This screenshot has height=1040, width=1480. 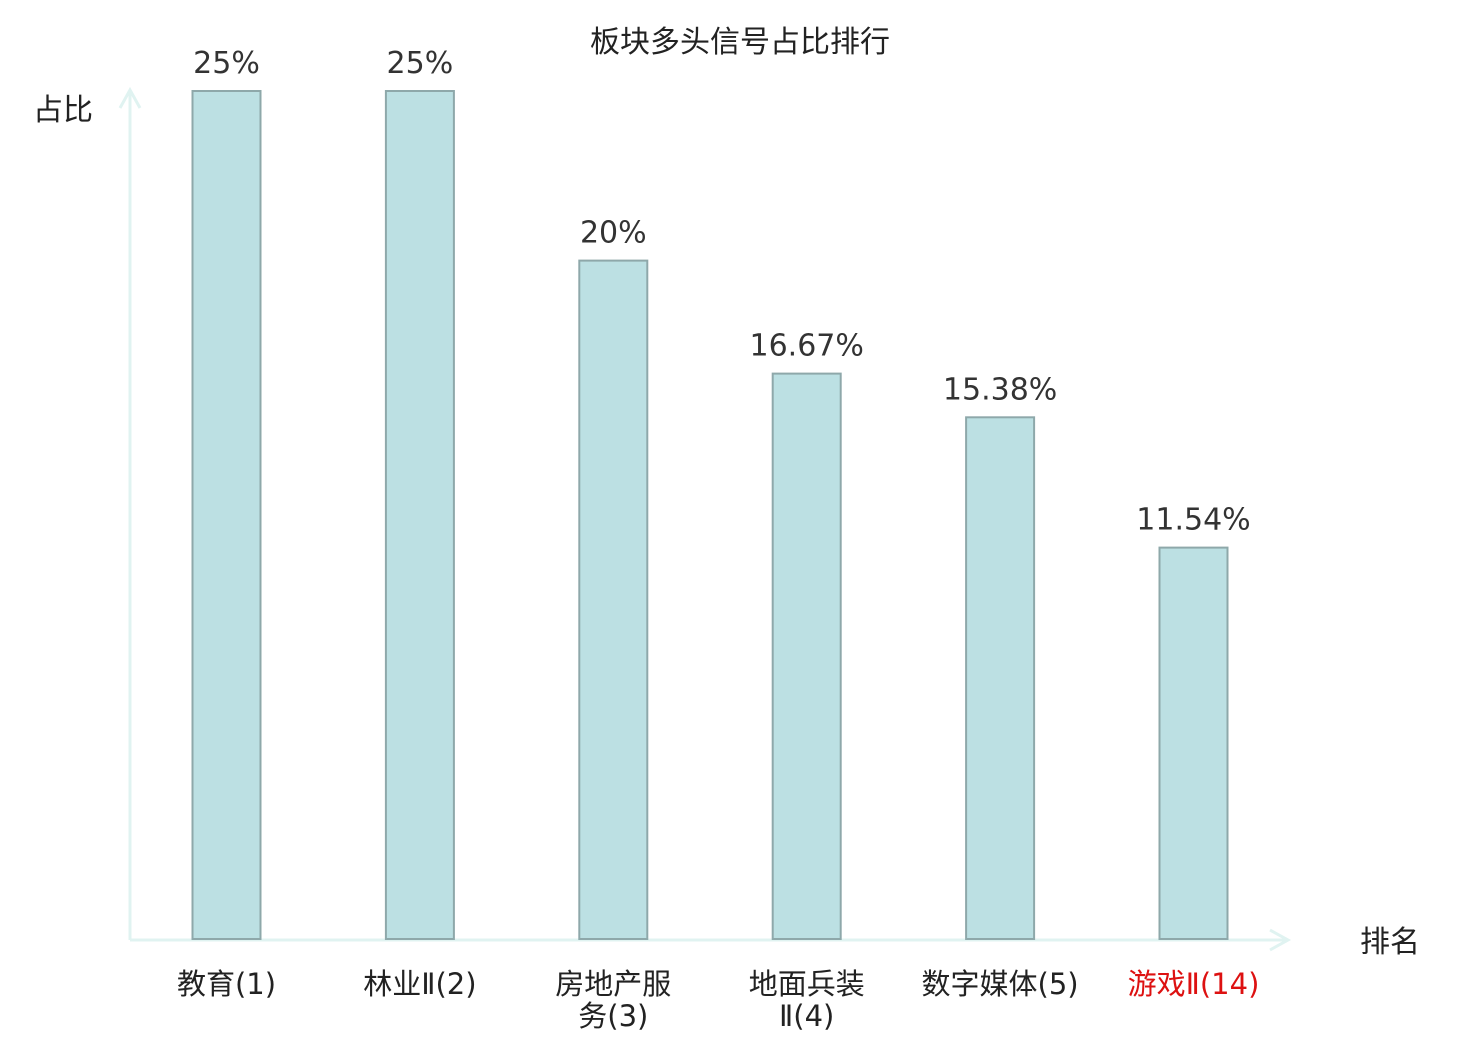 I want to click on category-label-line: 务(3), so click(x=613, y=1016).